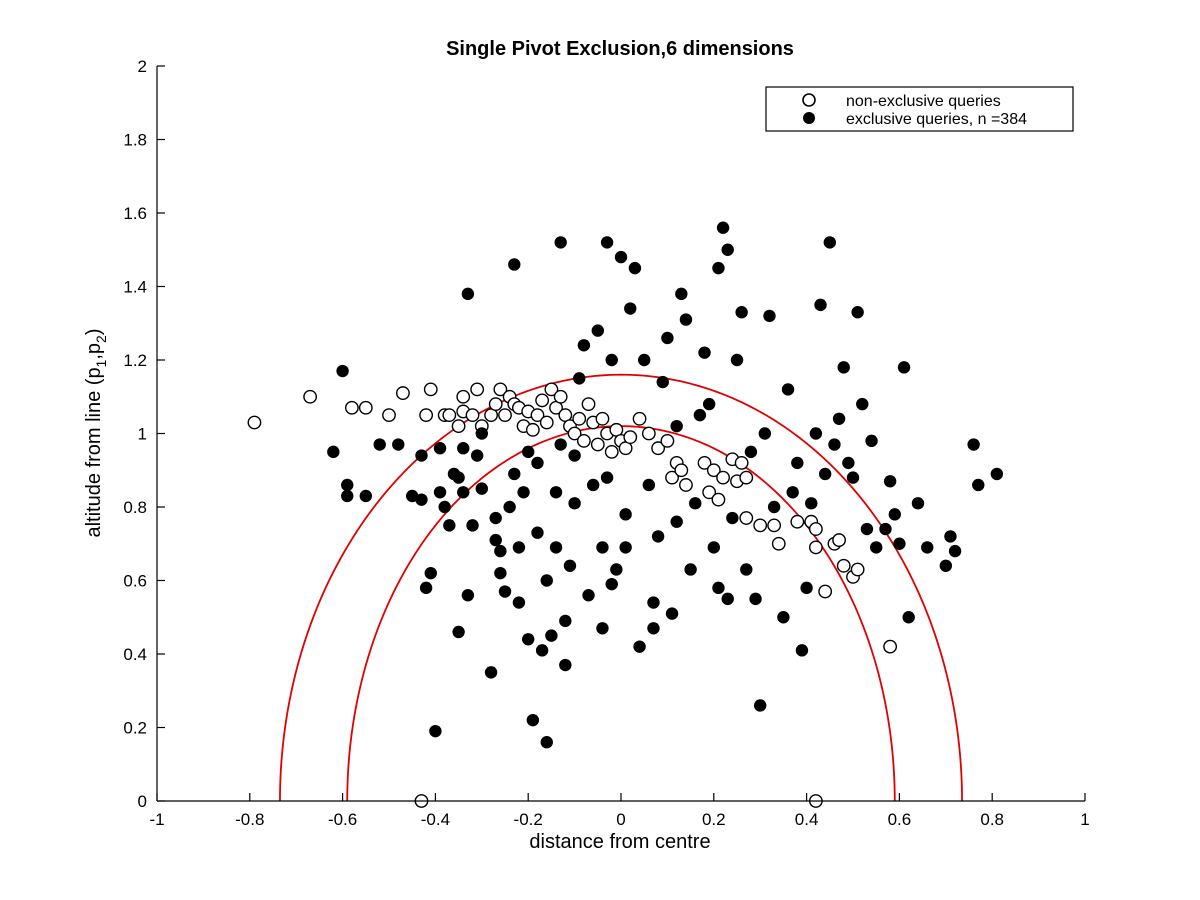  What do you see at coordinates (135, 654) in the screenshot?
I see `y-tick-label: 0.4` at bounding box center [135, 654].